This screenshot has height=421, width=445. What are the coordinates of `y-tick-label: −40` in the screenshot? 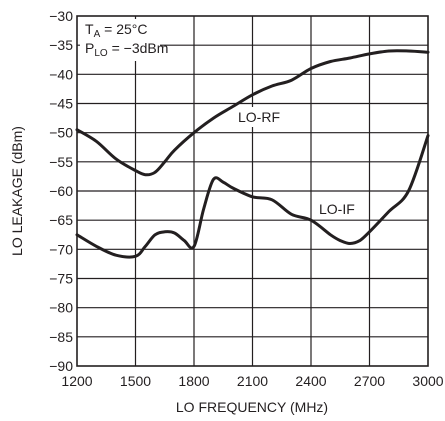 It's located at (61, 74).